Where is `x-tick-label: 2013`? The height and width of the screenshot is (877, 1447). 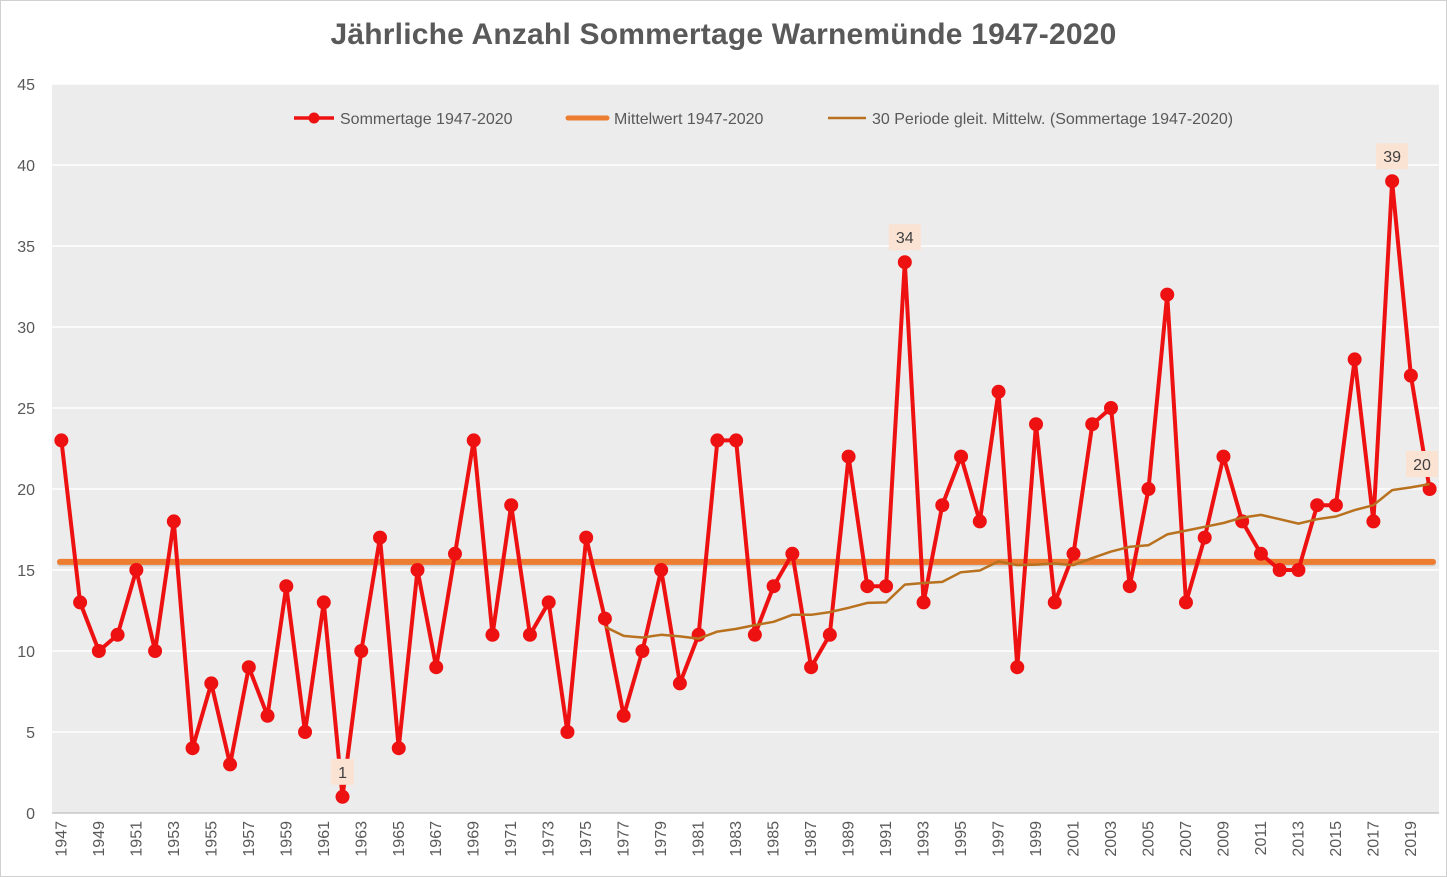
x-tick-label: 2013 is located at coordinates (1298, 839).